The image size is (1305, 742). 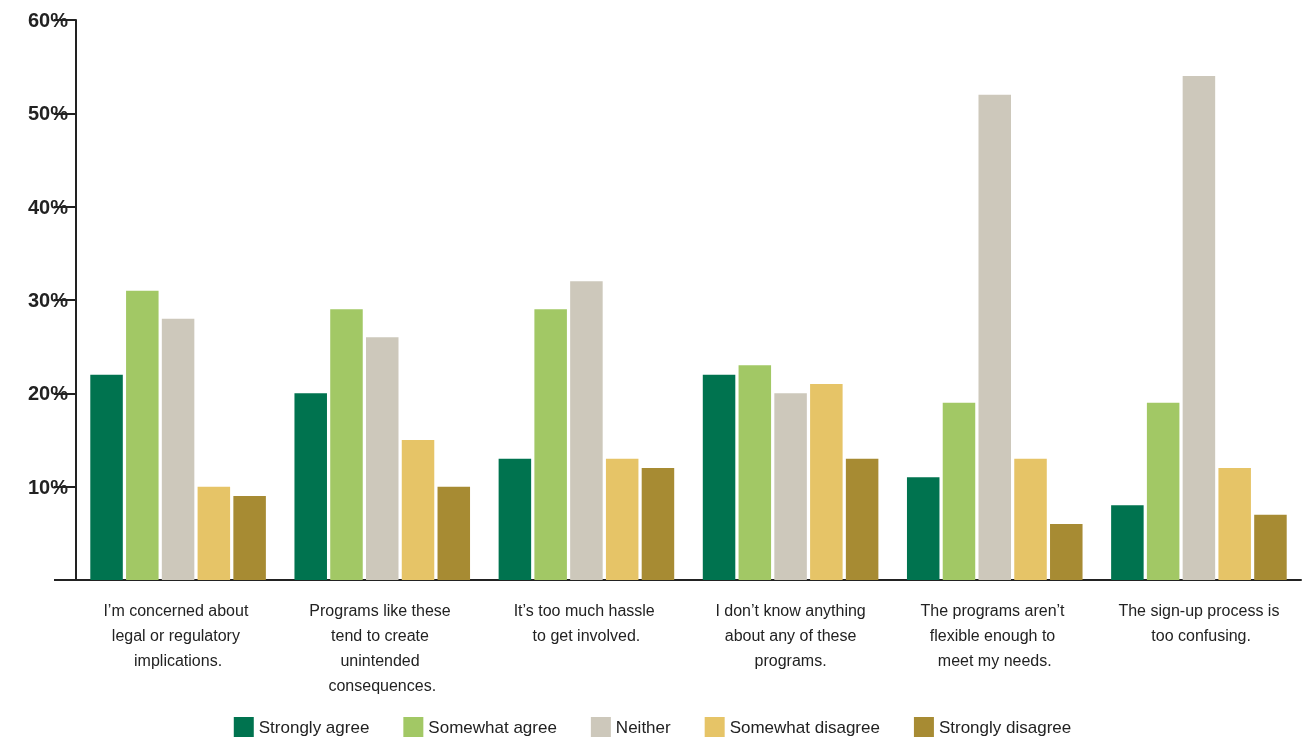 What do you see at coordinates (178, 635) in the screenshot?
I see `x-tick-label: I’m concerned about legal or regulatory implications.` at bounding box center [178, 635].